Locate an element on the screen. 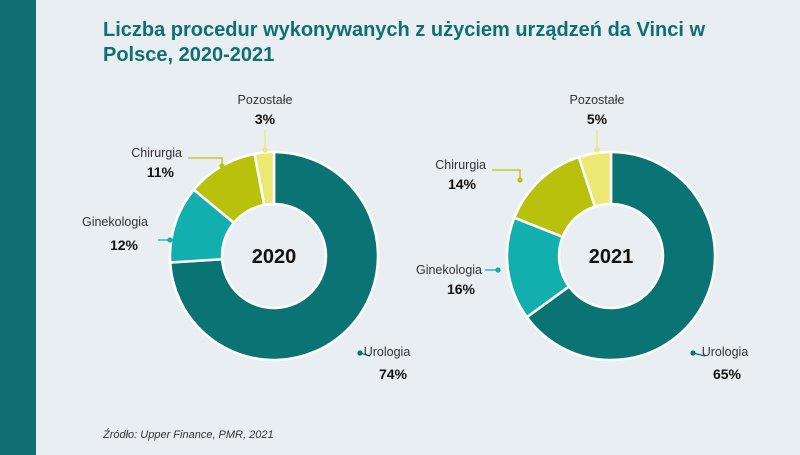 This screenshot has height=455, width=800. slice-pozostale-2021 is located at coordinates (595, 179).